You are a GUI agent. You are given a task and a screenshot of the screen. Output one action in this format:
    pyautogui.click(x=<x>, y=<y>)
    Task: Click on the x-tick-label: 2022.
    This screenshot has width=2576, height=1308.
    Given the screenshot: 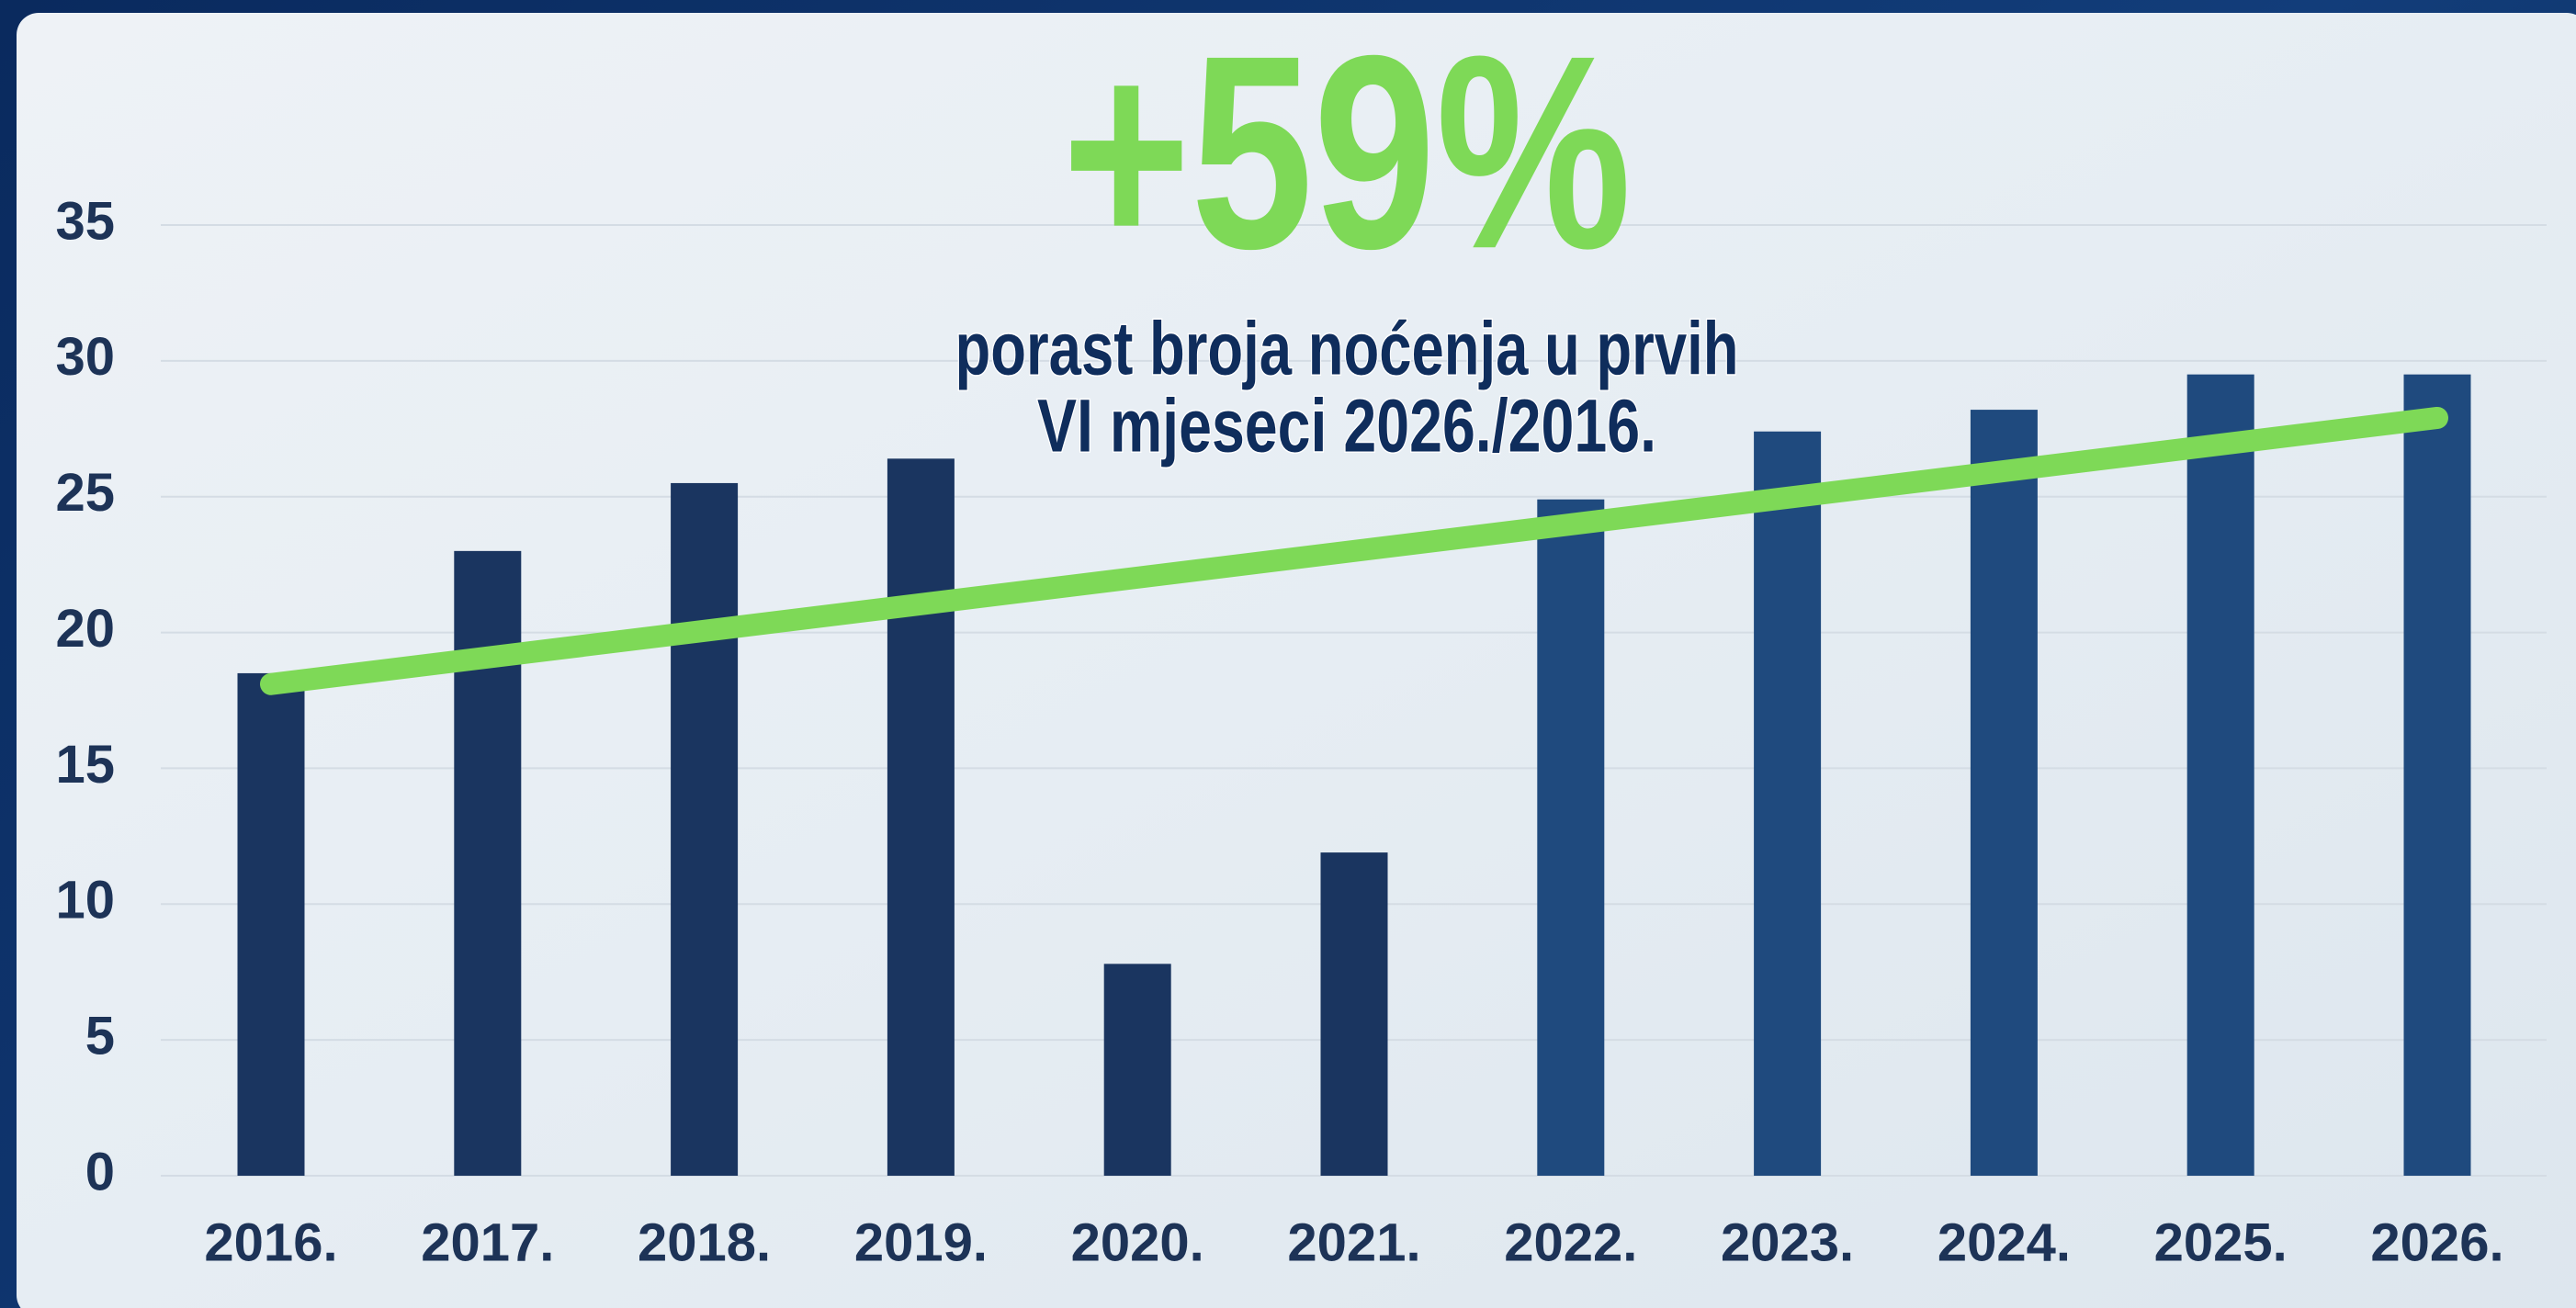 What is the action you would take?
    pyautogui.click(x=1570, y=1242)
    